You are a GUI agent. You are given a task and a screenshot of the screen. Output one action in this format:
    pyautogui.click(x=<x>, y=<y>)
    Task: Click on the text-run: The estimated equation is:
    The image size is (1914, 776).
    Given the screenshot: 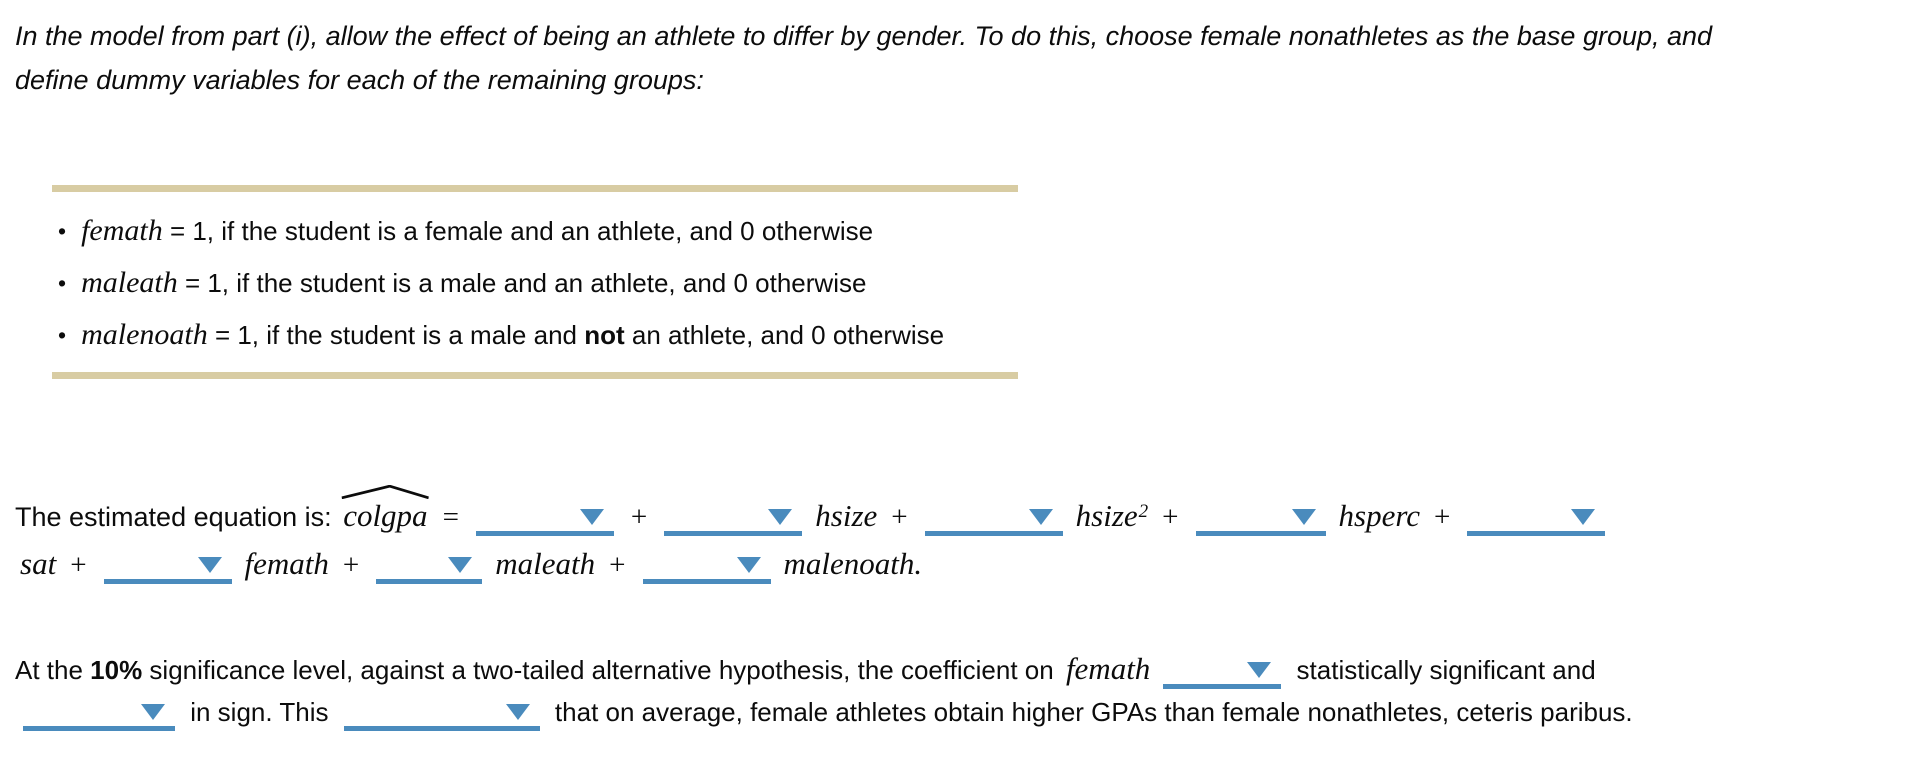 What is the action you would take?
    pyautogui.click(x=177, y=517)
    